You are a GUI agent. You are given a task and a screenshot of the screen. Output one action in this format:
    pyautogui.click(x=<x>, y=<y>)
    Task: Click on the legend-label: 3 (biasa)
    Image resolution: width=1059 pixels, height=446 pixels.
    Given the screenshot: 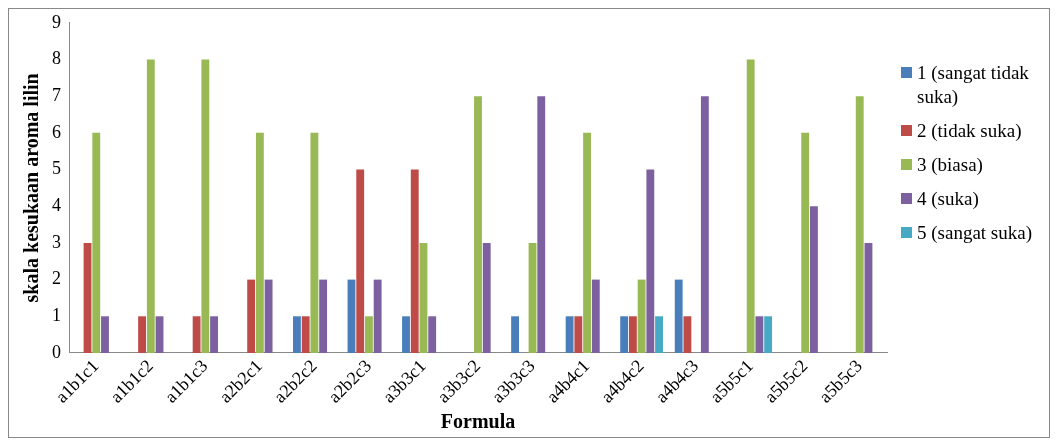 What is the action you would take?
    pyautogui.click(x=950, y=165)
    